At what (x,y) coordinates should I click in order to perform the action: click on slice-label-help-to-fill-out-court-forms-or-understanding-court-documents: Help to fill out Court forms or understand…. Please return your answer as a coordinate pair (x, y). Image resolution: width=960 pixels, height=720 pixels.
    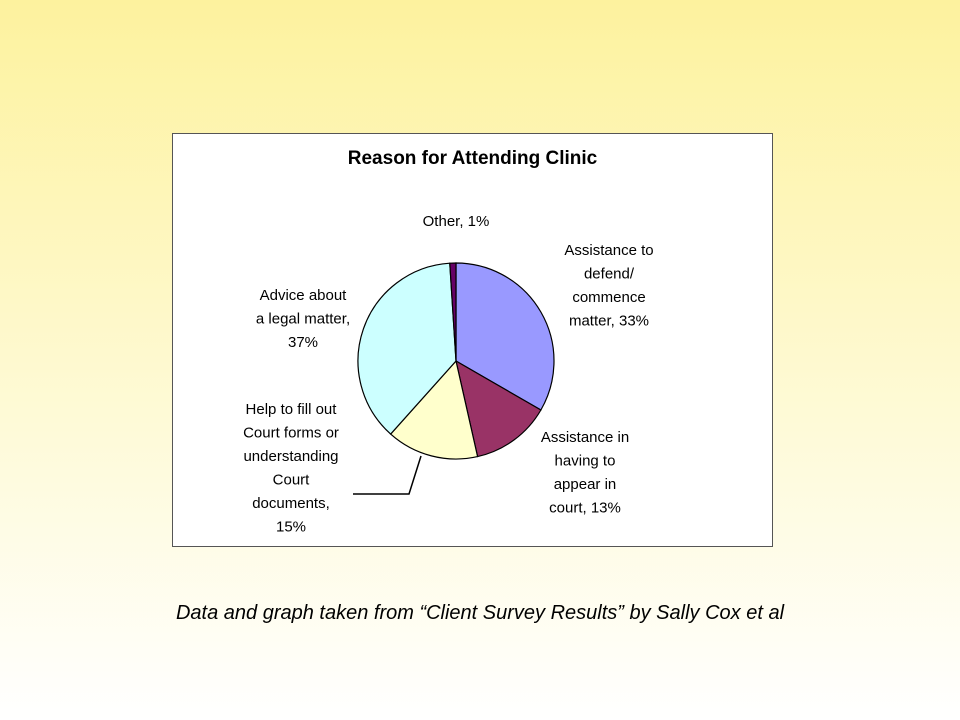
    Looking at the image, I should click on (291, 468).